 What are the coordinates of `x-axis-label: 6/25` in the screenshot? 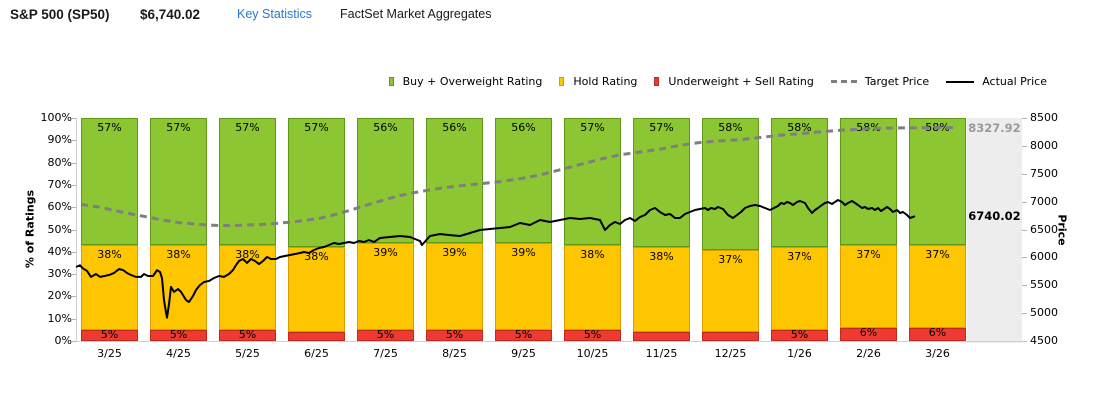 It's located at (316, 353).